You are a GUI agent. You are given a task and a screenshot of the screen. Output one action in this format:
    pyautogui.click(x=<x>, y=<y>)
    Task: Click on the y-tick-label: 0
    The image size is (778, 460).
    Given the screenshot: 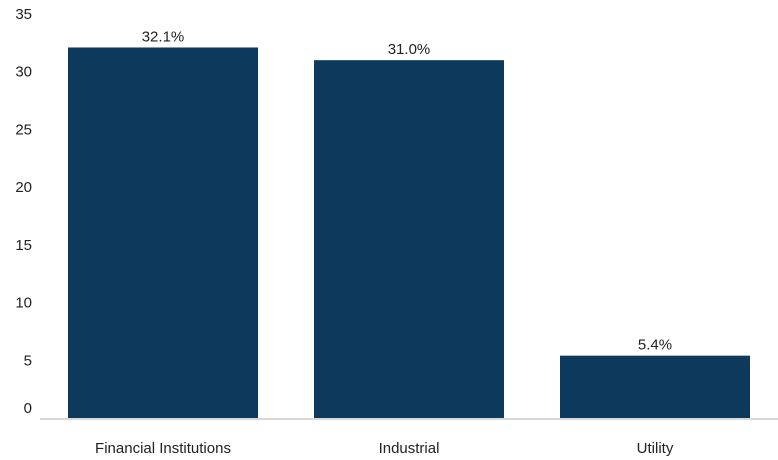 What is the action you would take?
    pyautogui.click(x=28, y=408)
    